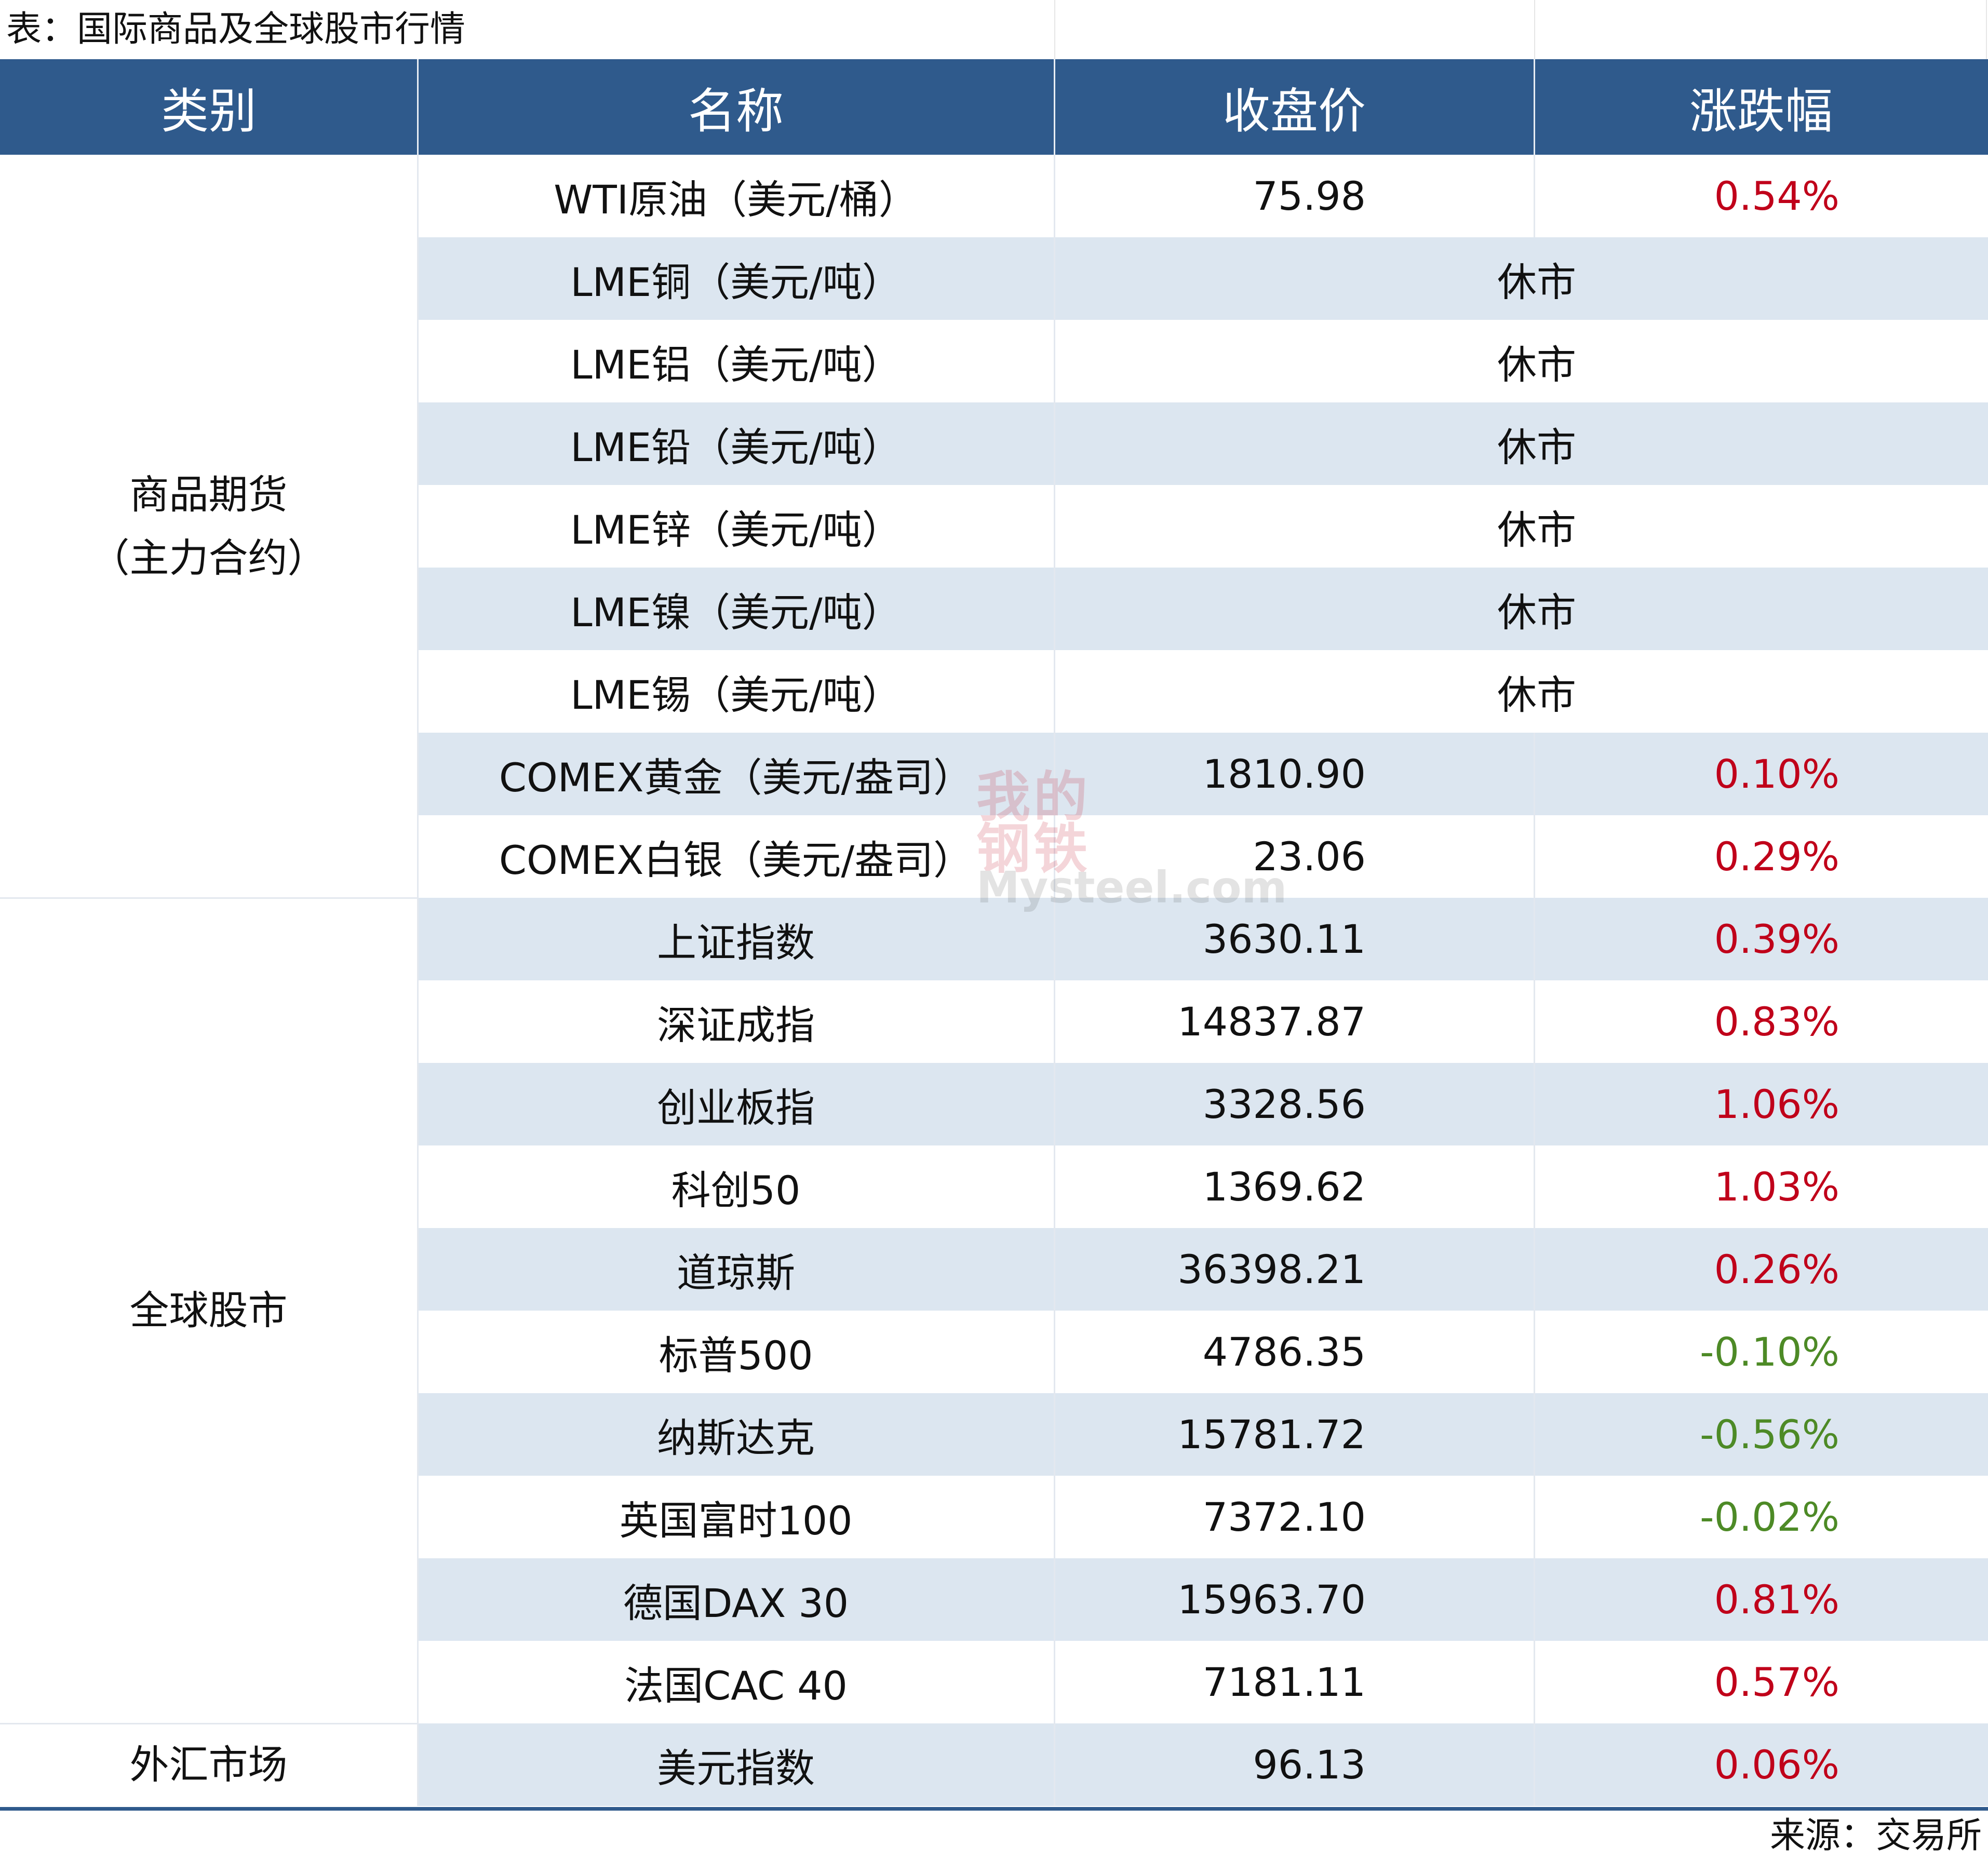 The image size is (1988, 1861). Describe the element at coordinates (1761, 1352) in the screenshot. I see `change-percent: -0.10%` at that location.